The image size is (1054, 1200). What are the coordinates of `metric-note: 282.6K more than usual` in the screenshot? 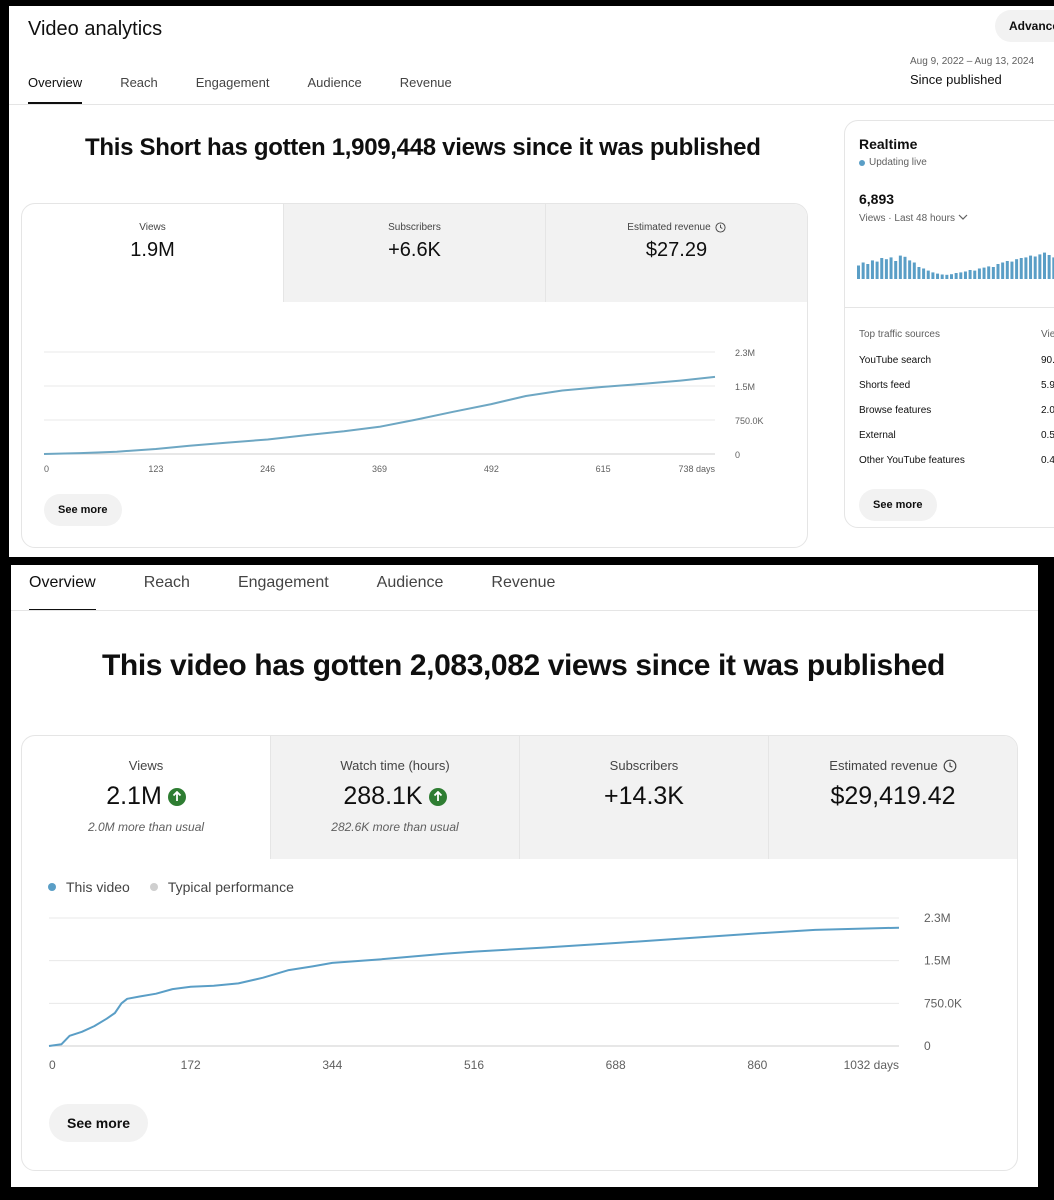 It's located at (395, 827).